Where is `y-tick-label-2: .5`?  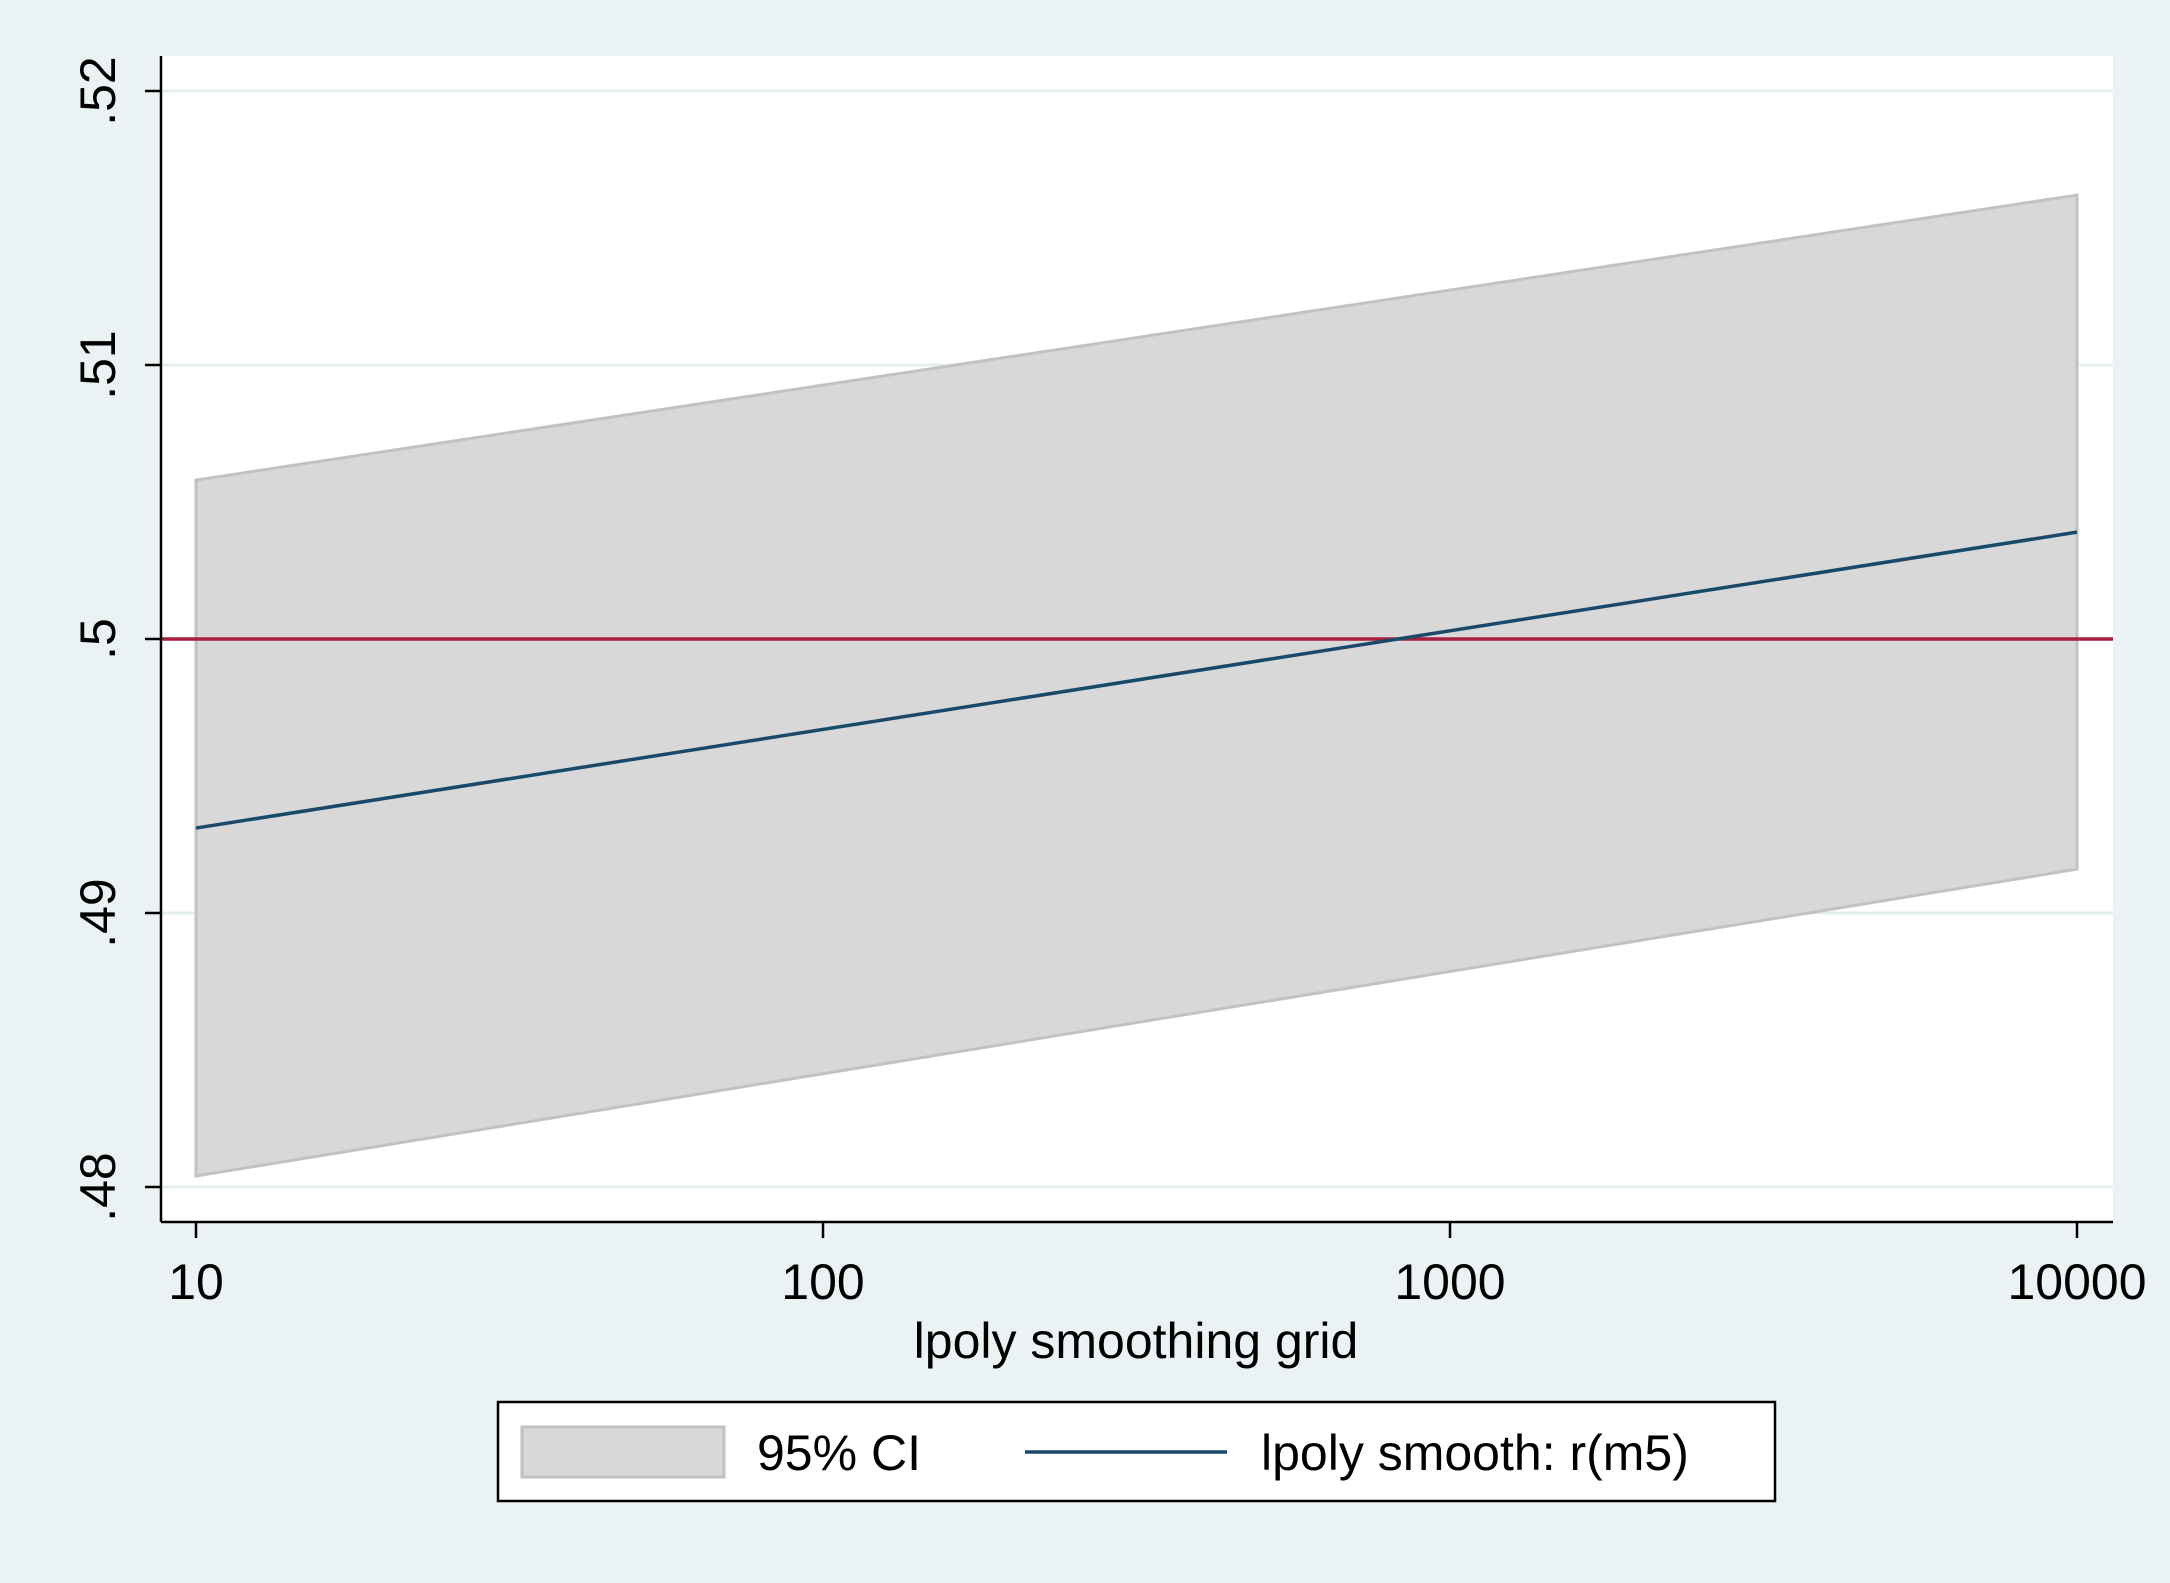
y-tick-label-2: .5 is located at coordinates (98, 639).